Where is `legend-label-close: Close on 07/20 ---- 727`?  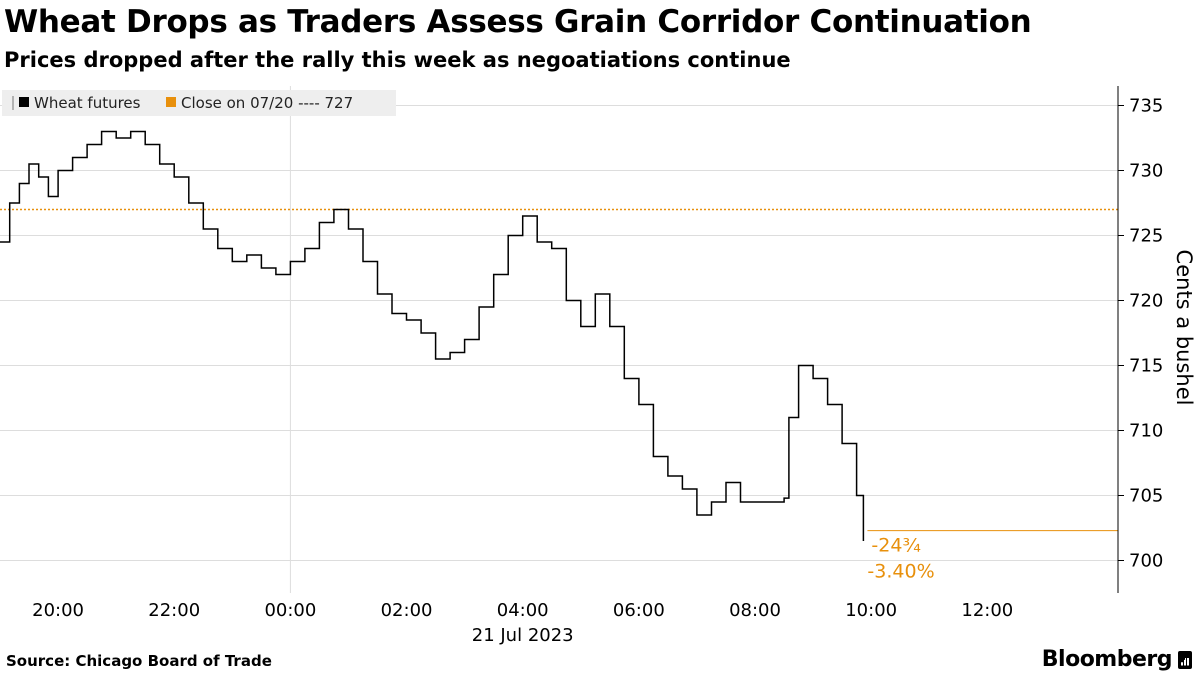 legend-label-close: Close on 07/20 ---- 727 is located at coordinates (267, 103).